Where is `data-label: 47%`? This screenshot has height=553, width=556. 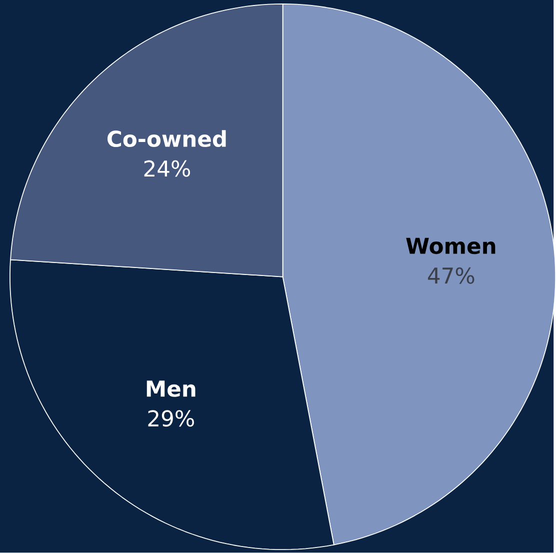
data-label: 47% is located at coordinates (451, 276).